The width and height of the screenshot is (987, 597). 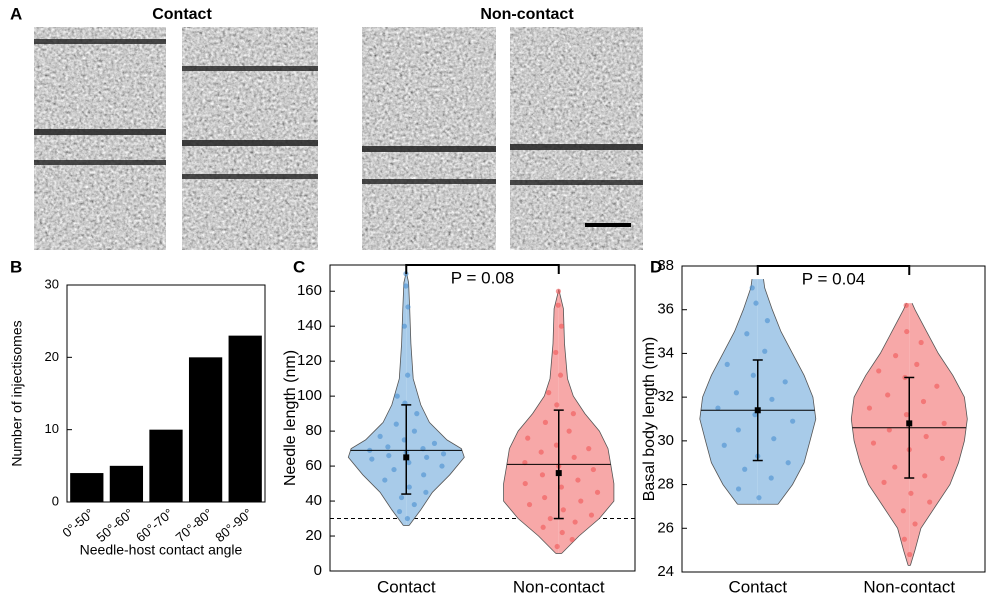 I want to click on y-tick-label: 40, so click(x=313, y=500).